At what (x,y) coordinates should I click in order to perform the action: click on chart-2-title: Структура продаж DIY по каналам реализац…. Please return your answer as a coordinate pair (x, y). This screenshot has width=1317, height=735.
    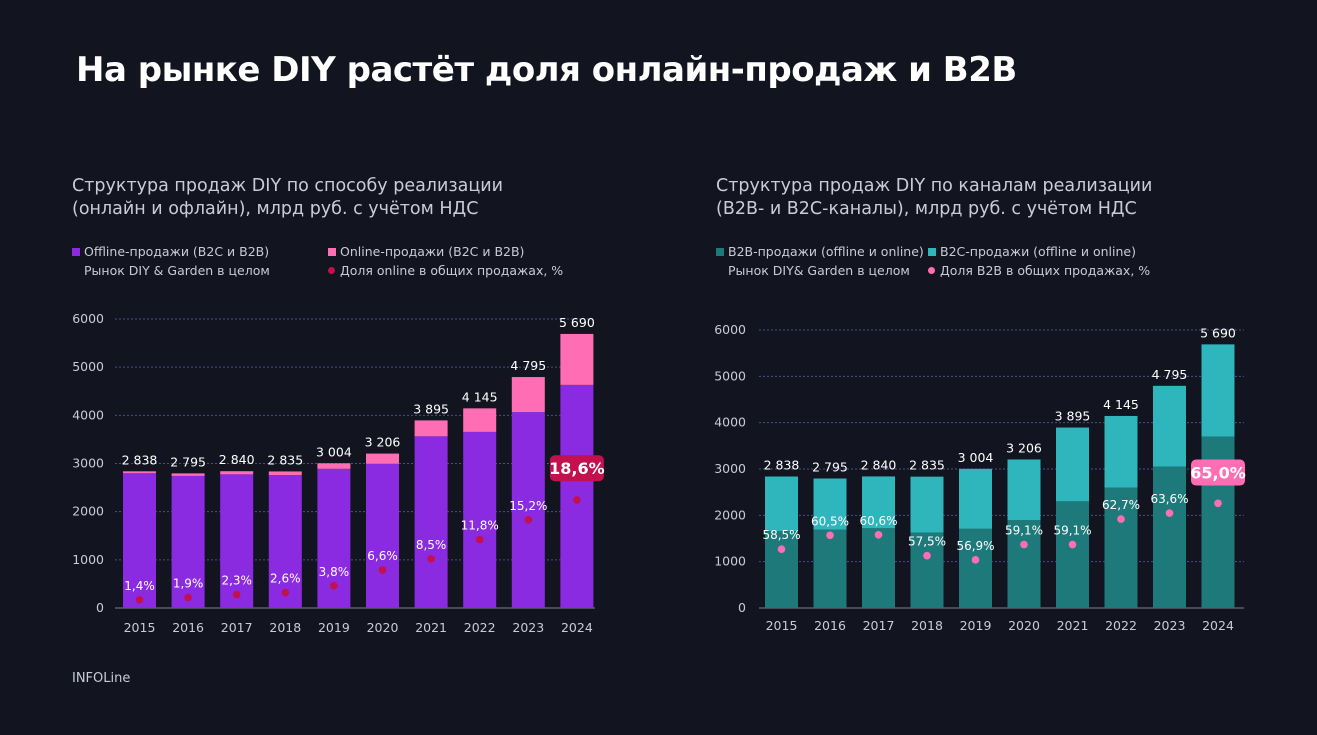
    Looking at the image, I should click on (996, 198).